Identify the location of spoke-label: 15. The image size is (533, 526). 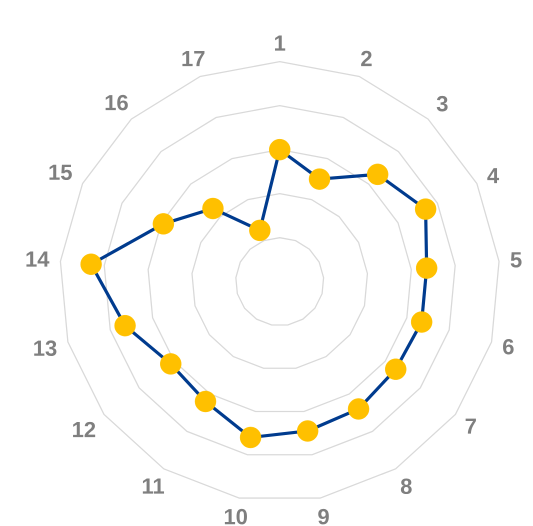
(60, 172).